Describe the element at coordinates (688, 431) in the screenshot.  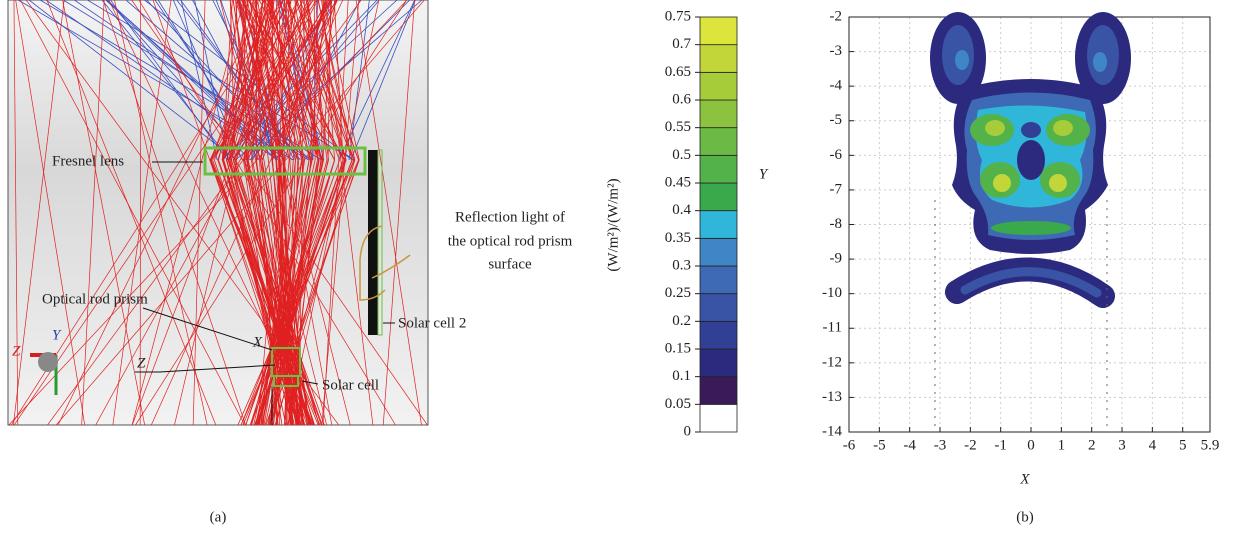
I see `colorbar-tick-label: 0` at that location.